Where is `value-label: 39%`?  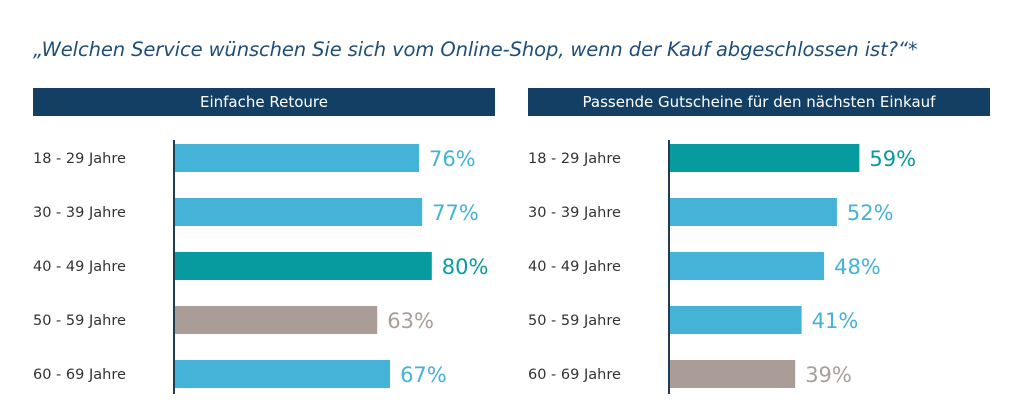 value-label: 39% is located at coordinates (828, 375).